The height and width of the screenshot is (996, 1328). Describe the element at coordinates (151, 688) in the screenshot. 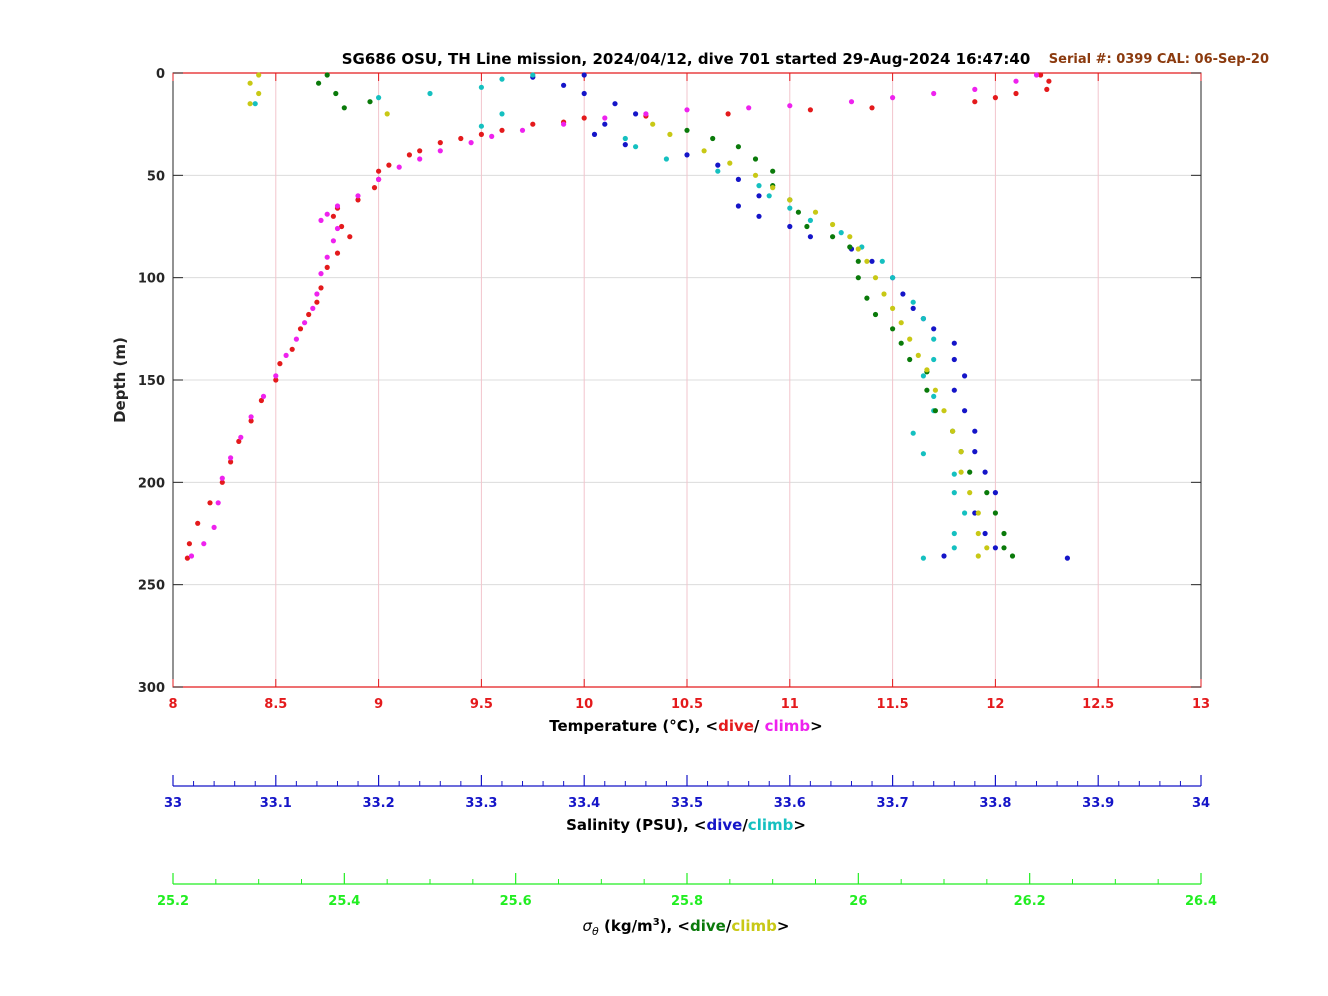

I see `y-tick-label: 300` at that location.